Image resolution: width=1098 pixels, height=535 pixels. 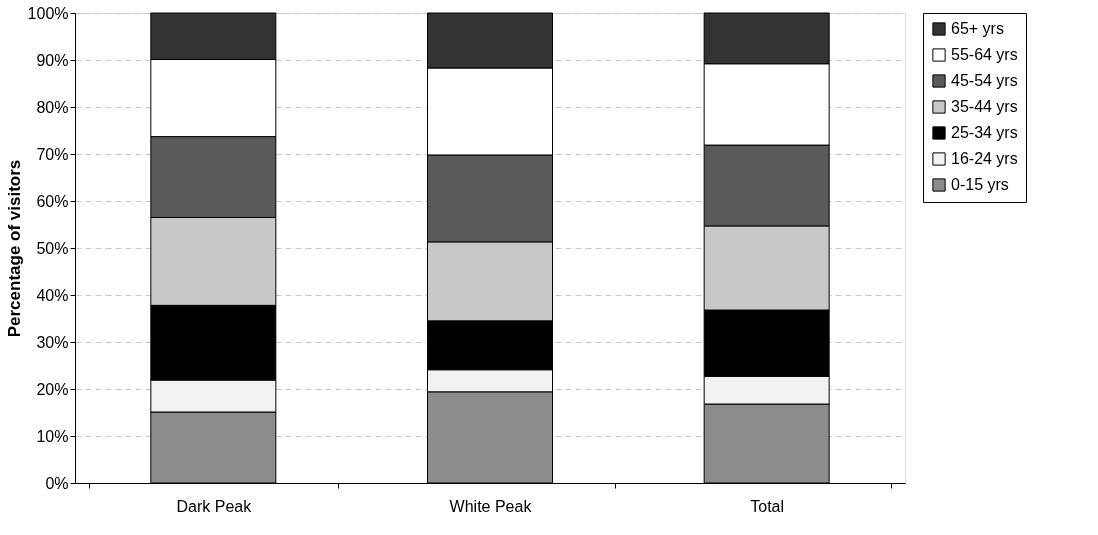 What do you see at coordinates (52, 342) in the screenshot?
I see `y-tick-label: 30%` at bounding box center [52, 342].